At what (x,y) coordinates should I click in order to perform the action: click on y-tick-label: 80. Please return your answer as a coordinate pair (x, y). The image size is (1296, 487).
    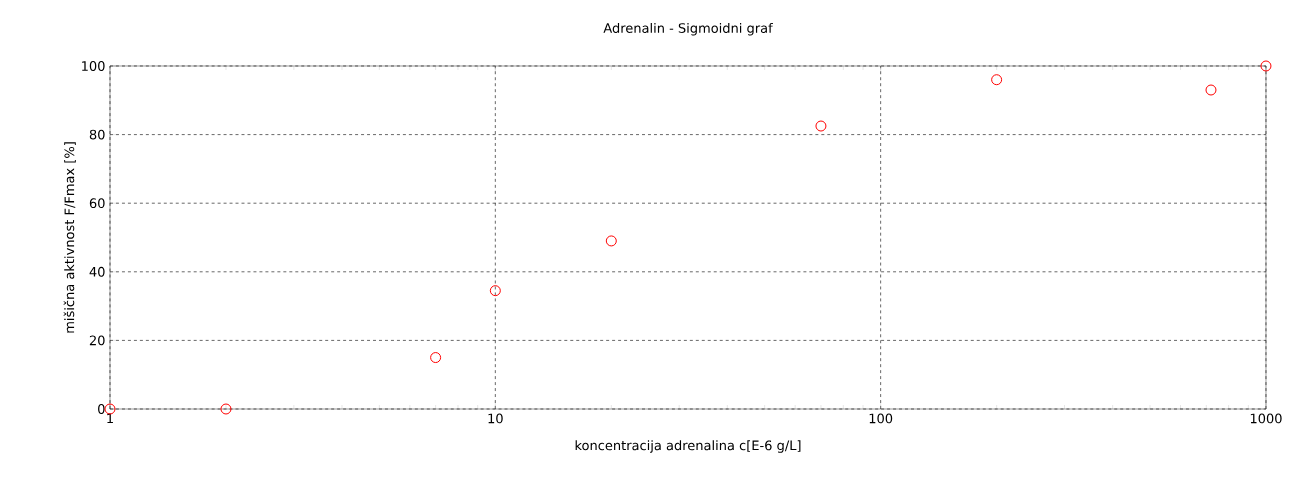
    Looking at the image, I should click on (97, 134).